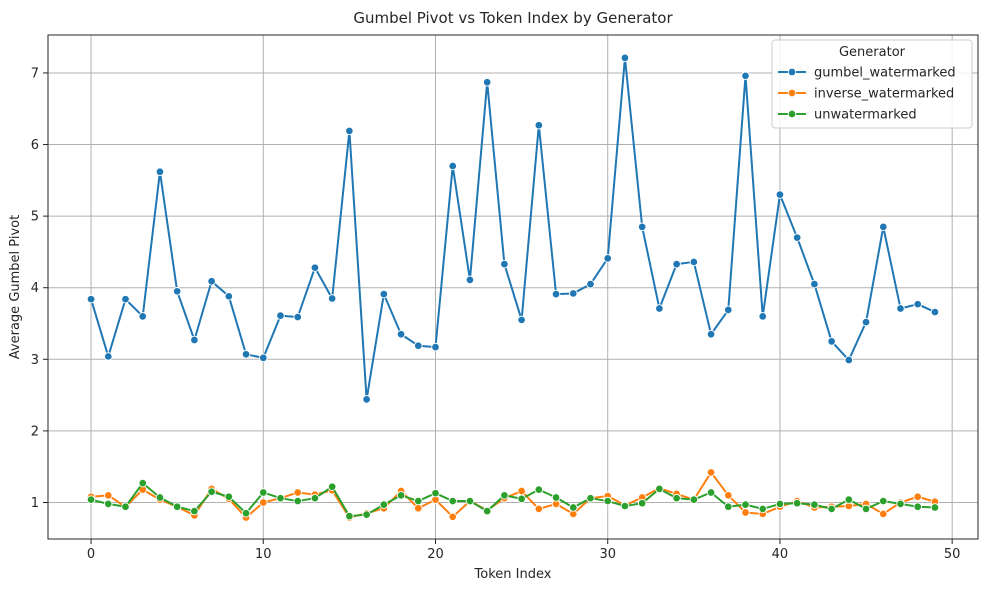  What do you see at coordinates (35, 431) in the screenshot?
I see `y-tick-label: 2` at bounding box center [35, 431].